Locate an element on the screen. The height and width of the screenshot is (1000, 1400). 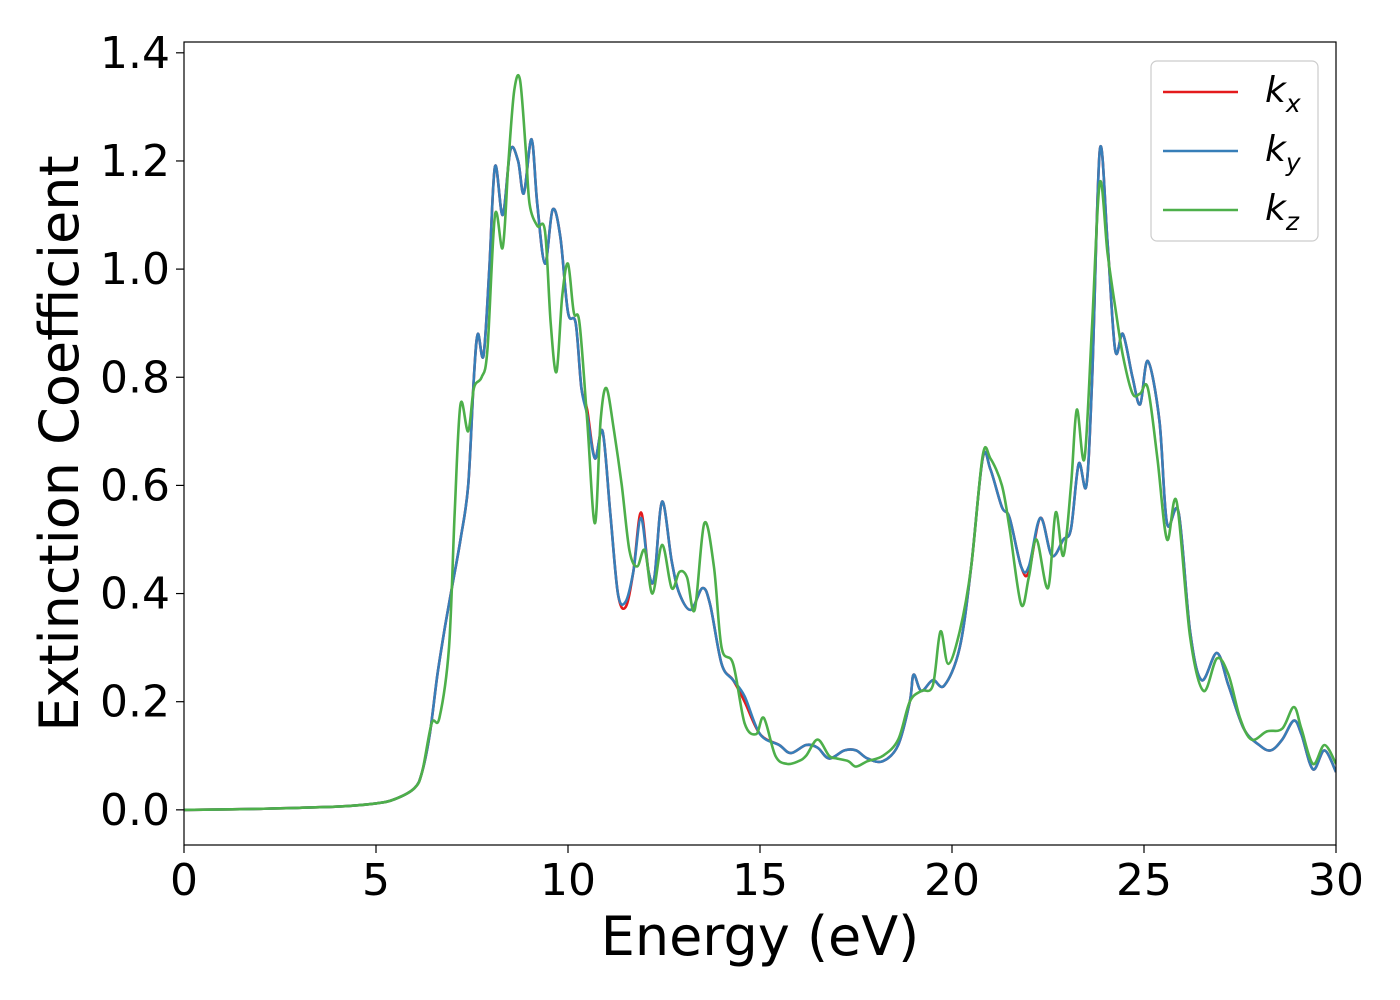
x-axis: 0 5 10 15 20 25 30 is located at coordinates (767, 875).